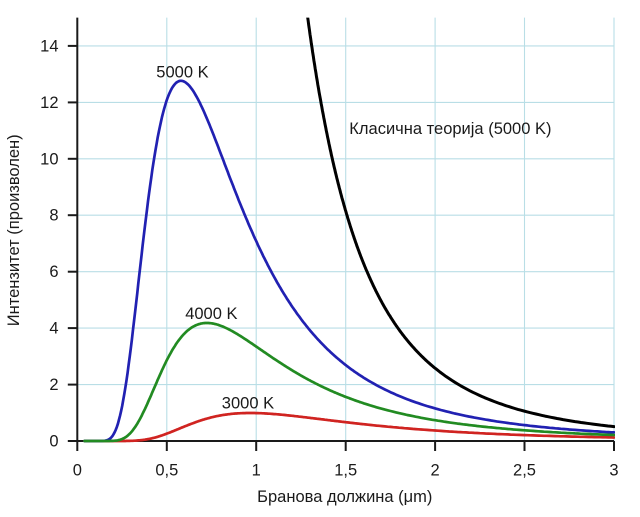  I want to click on svg-text: 14, so click(49, 46).